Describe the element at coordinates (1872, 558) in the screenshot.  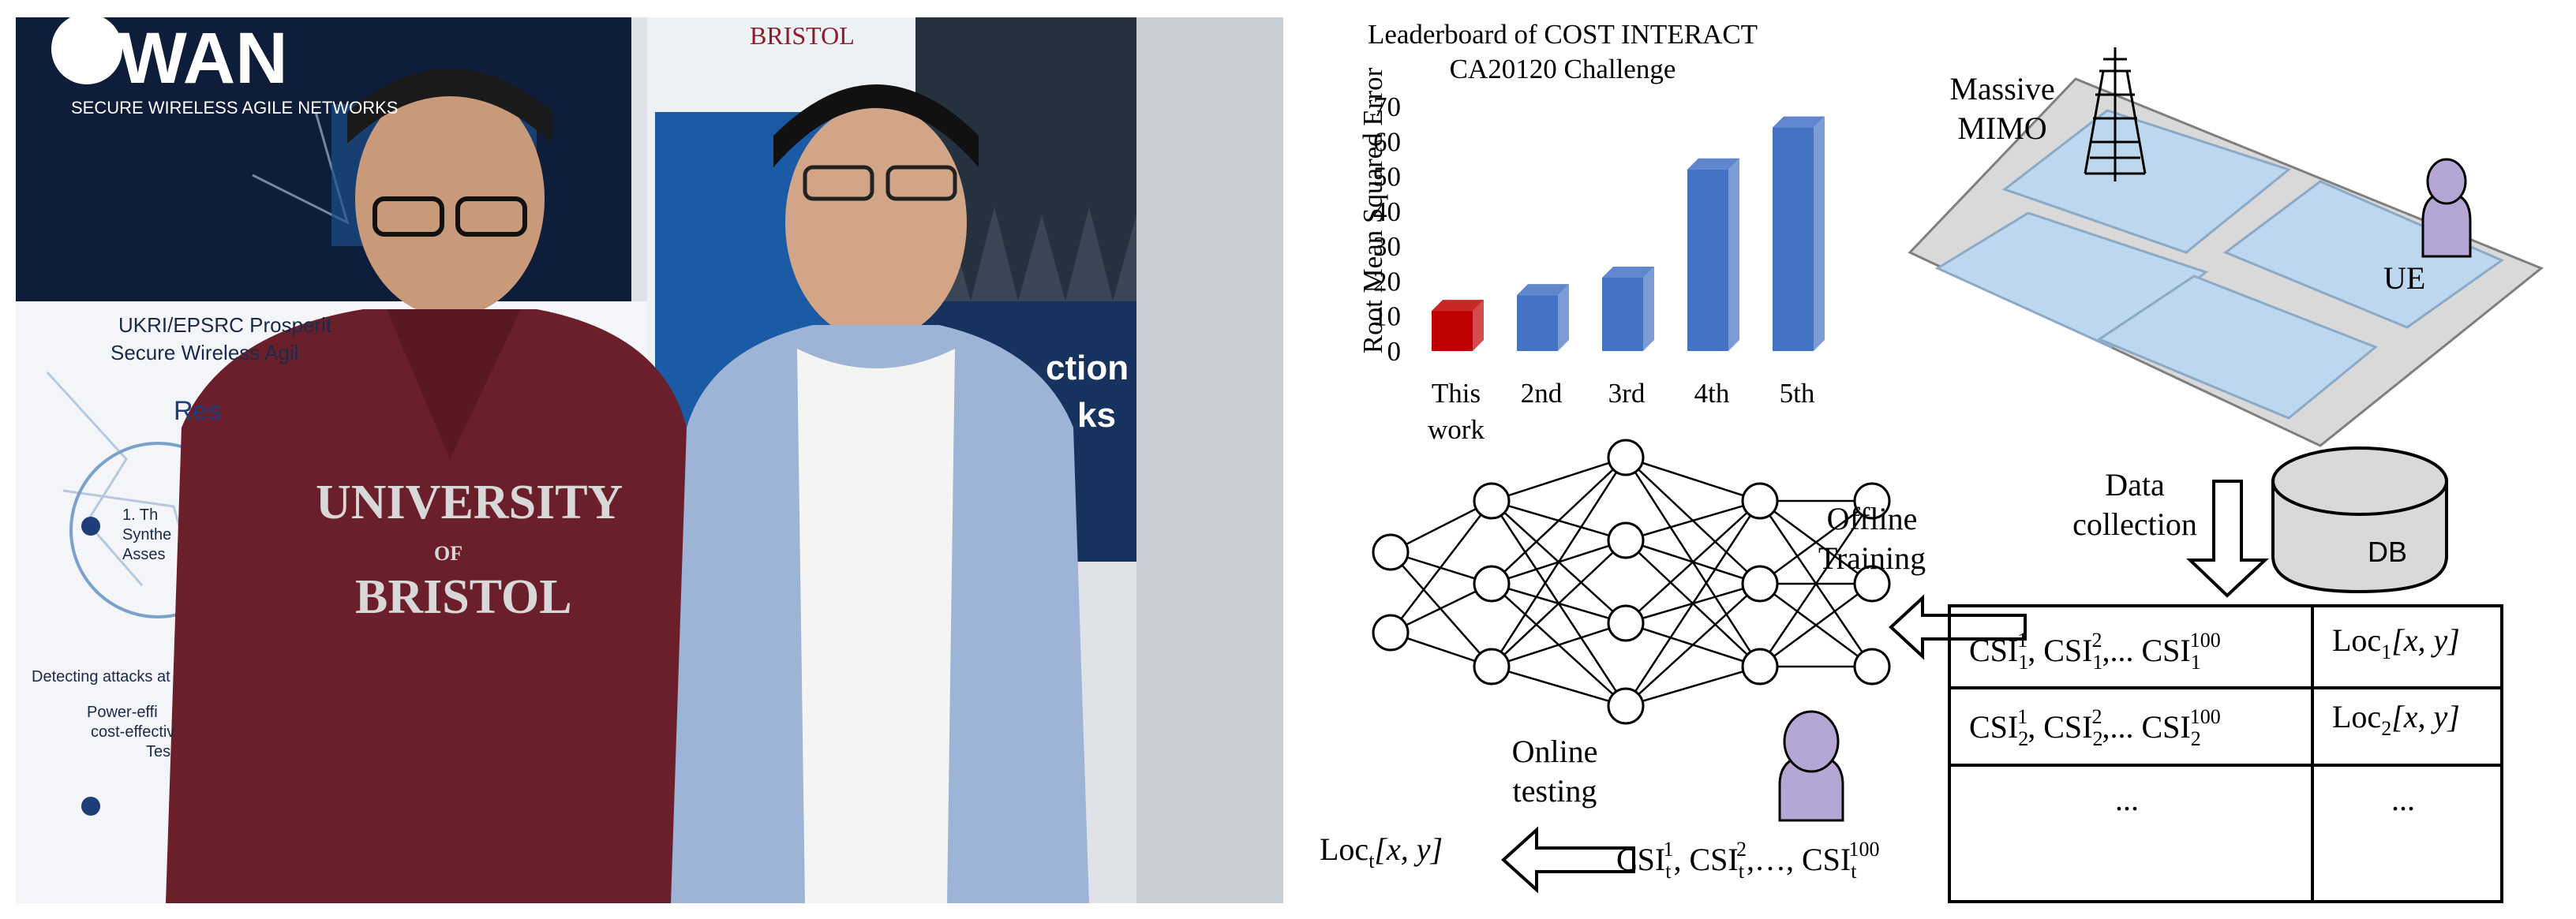
I see `offline-label-line-2: Training` at that location.